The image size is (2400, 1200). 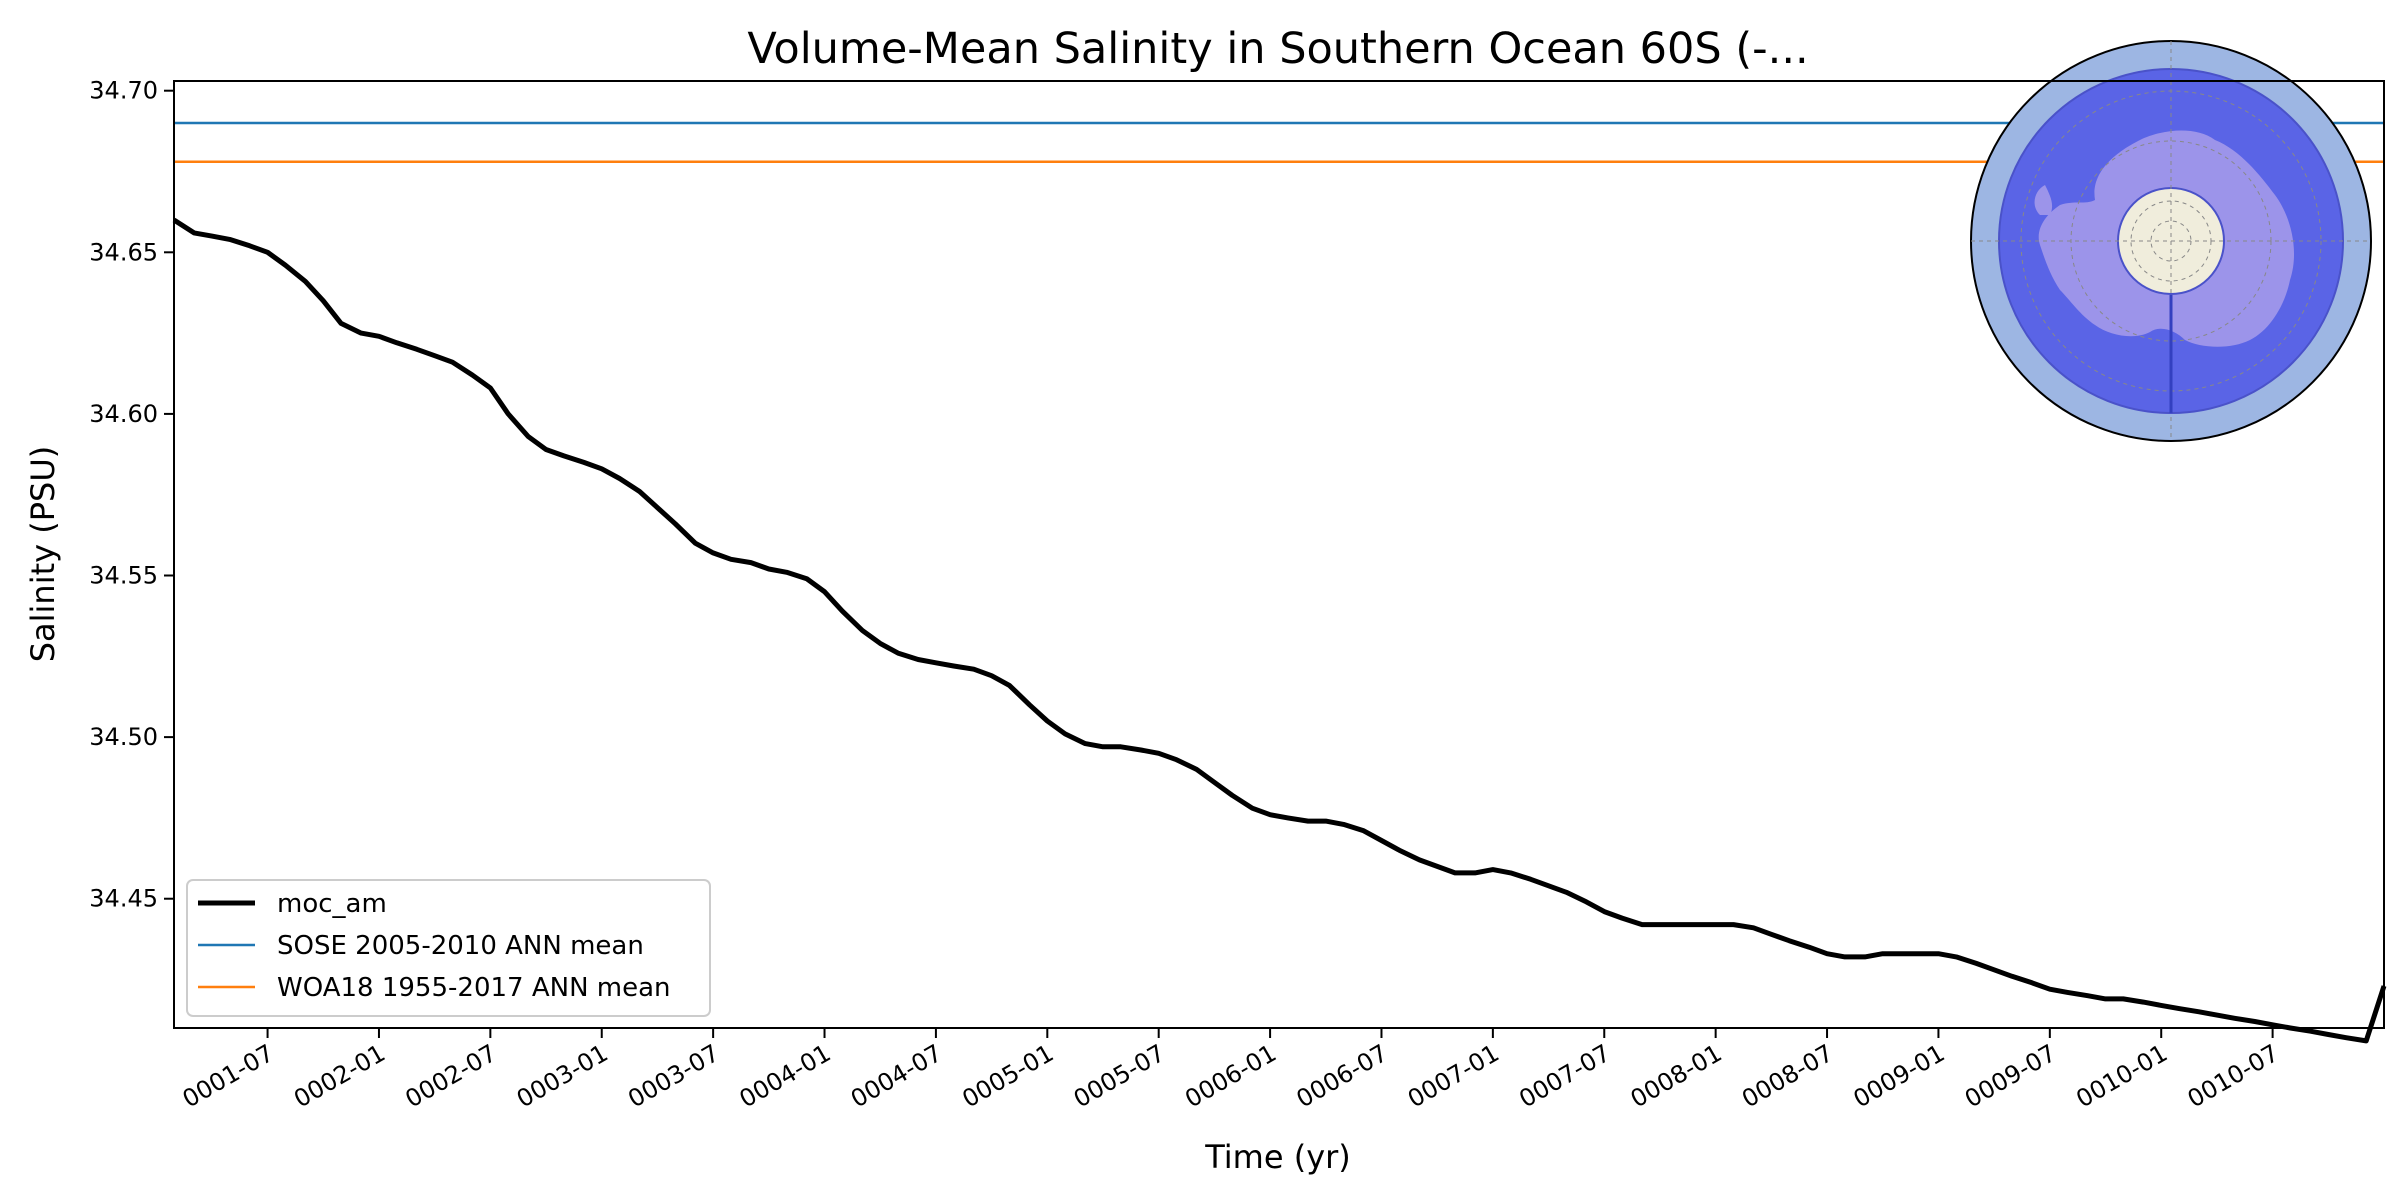 What do you see at coordinates (460, 946) in the screenshot?
I see `legend-label: SOSE 2005-2010 ANN mean` at bounding box center [460, 946].